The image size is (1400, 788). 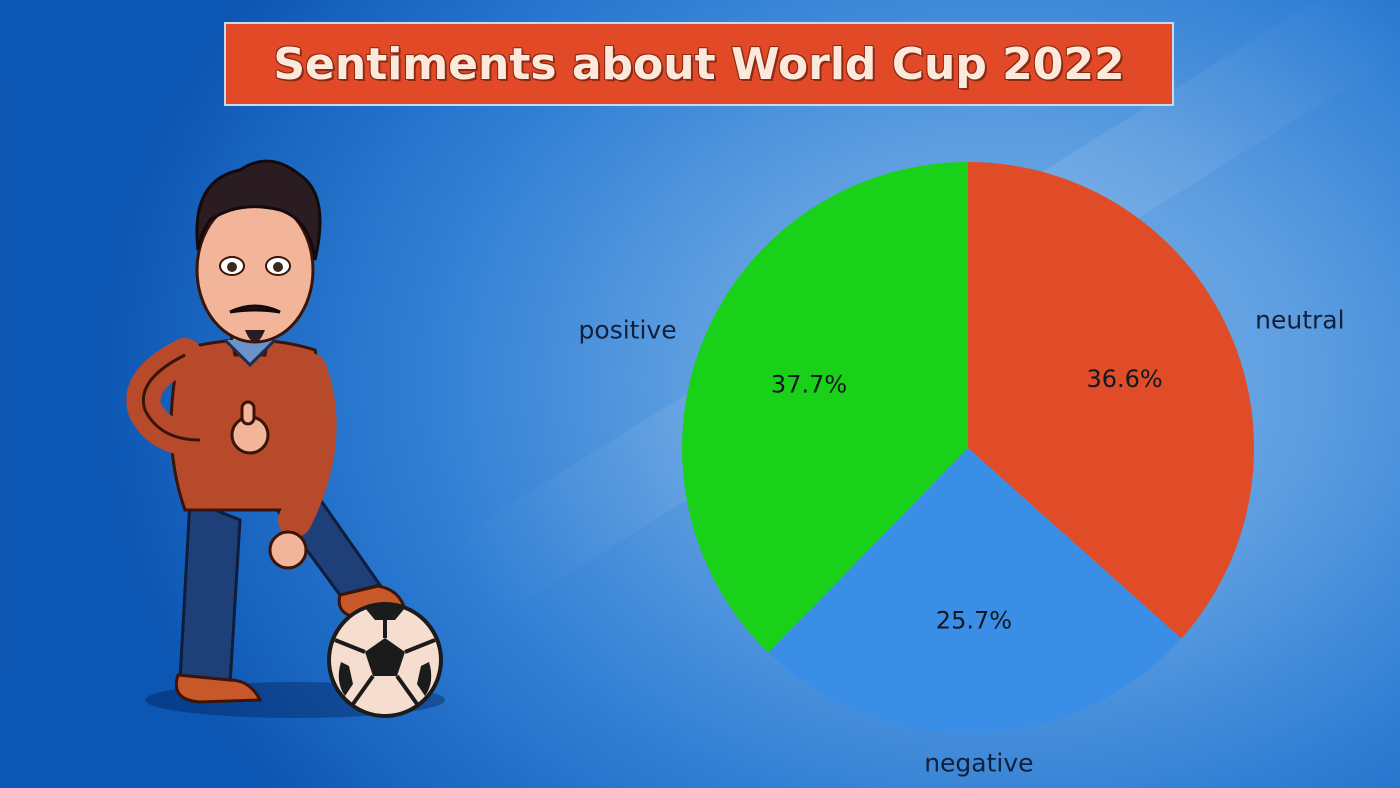 What do you see at coordinates (1111, 400) in the screenshot?
I see `pie-slice-neutral` at bounding box center [1111, 400].